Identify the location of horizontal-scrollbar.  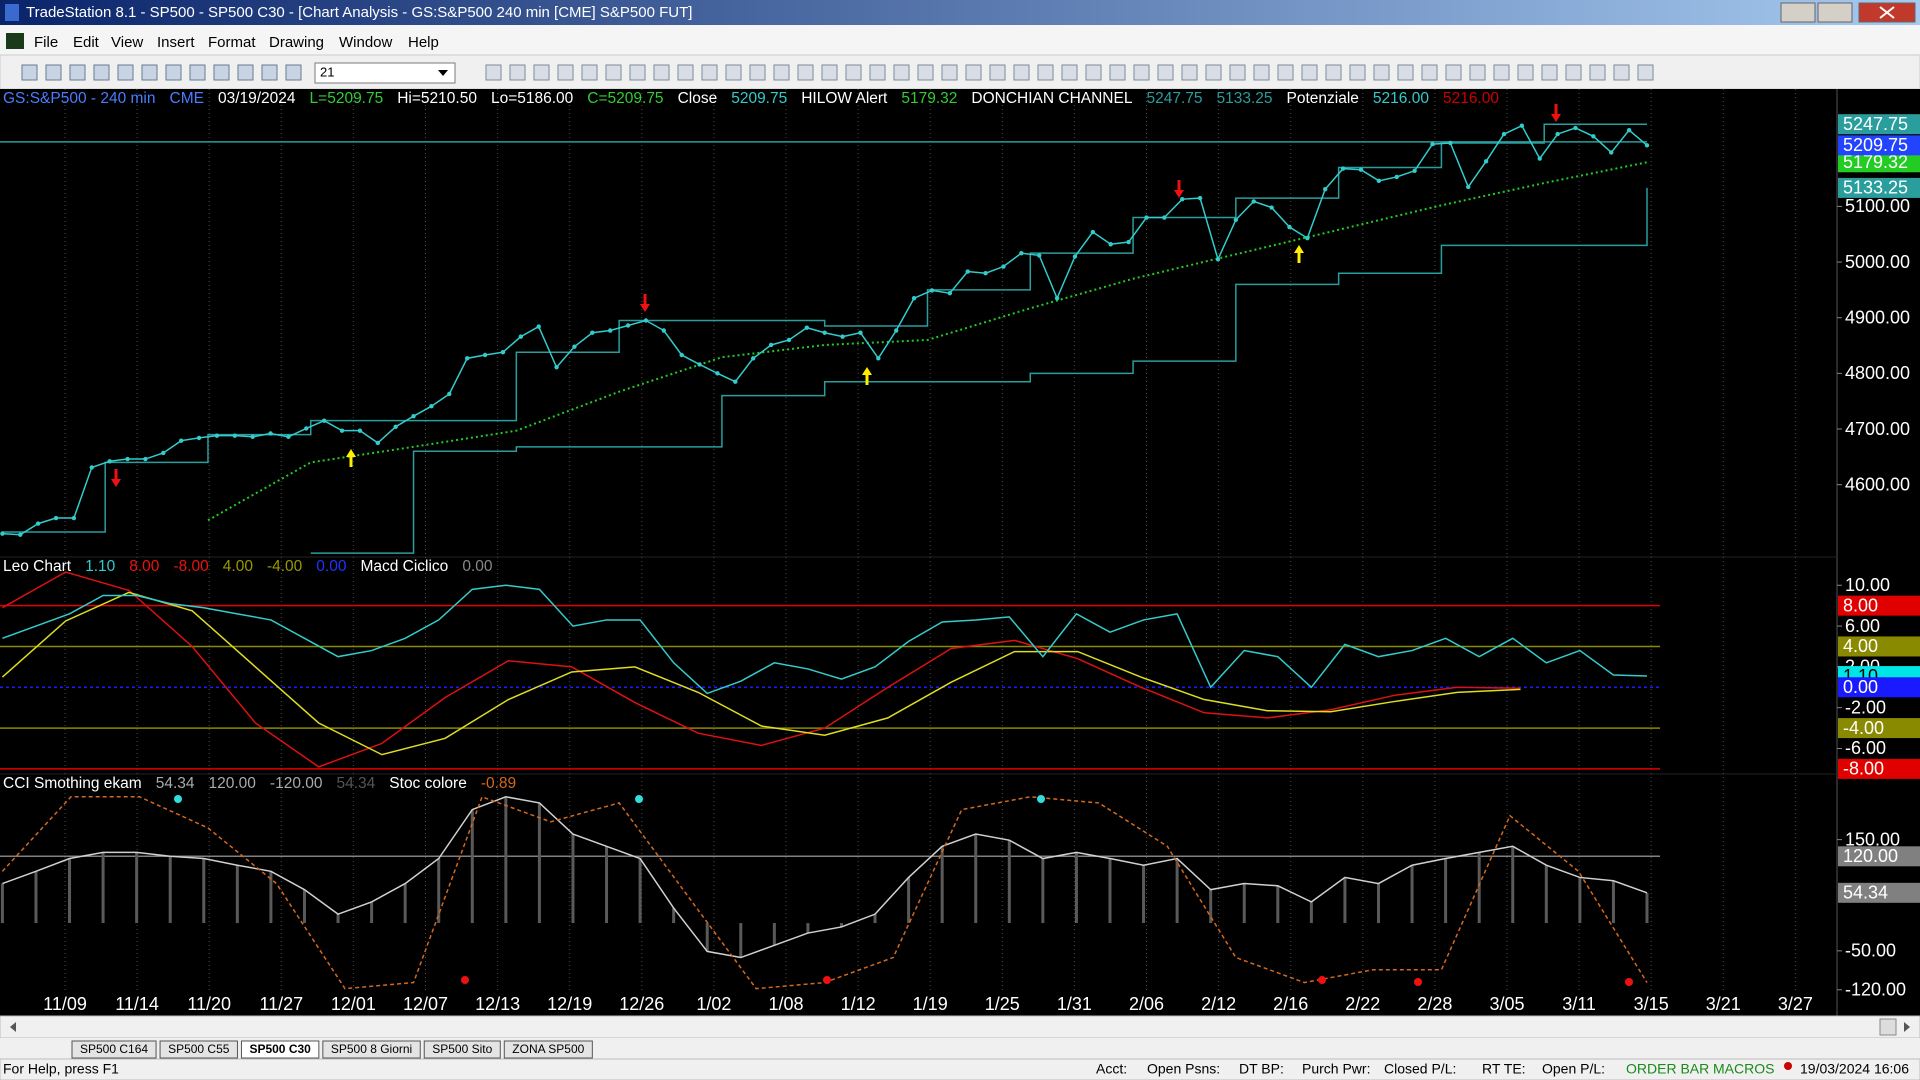
(960, 1027).